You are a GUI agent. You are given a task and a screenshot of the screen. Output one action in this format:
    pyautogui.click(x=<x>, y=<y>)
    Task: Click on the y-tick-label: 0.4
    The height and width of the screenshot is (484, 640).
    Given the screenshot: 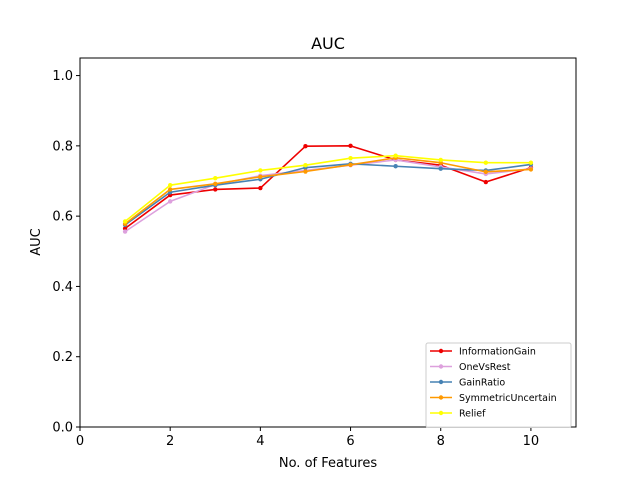 What is the action you would take?
    pyautogui.click(x=62, y=287)
    